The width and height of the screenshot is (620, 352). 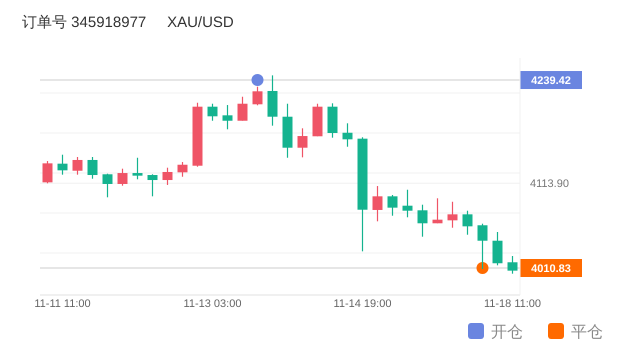 I want to click on x-tick-label: 11-13 03:00, so click(x=213, y=304).